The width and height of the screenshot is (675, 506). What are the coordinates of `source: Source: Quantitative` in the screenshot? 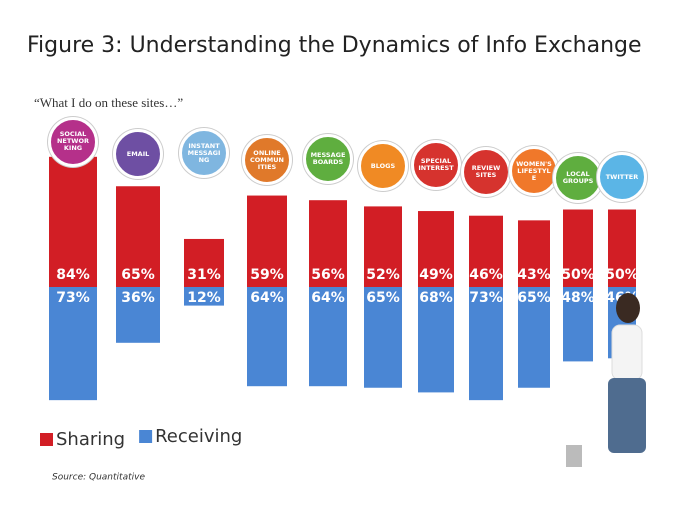 It's located at (98, 478).